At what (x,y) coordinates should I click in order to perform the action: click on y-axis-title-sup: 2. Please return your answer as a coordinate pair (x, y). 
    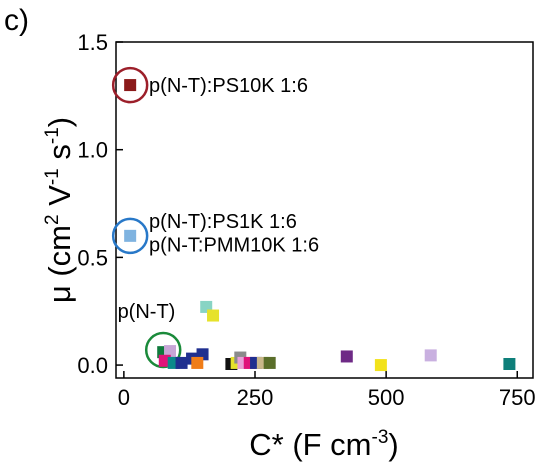
    Looking at the image, I should click on (52, 219).